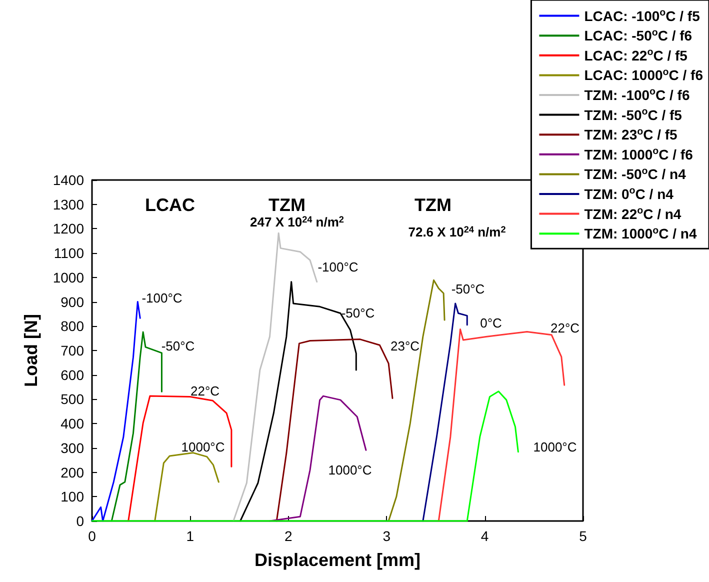  What do you see at coordinates (72, 302) in the screenshot?
I see `y-tick-label: 900` at bounding box center [72, 302].